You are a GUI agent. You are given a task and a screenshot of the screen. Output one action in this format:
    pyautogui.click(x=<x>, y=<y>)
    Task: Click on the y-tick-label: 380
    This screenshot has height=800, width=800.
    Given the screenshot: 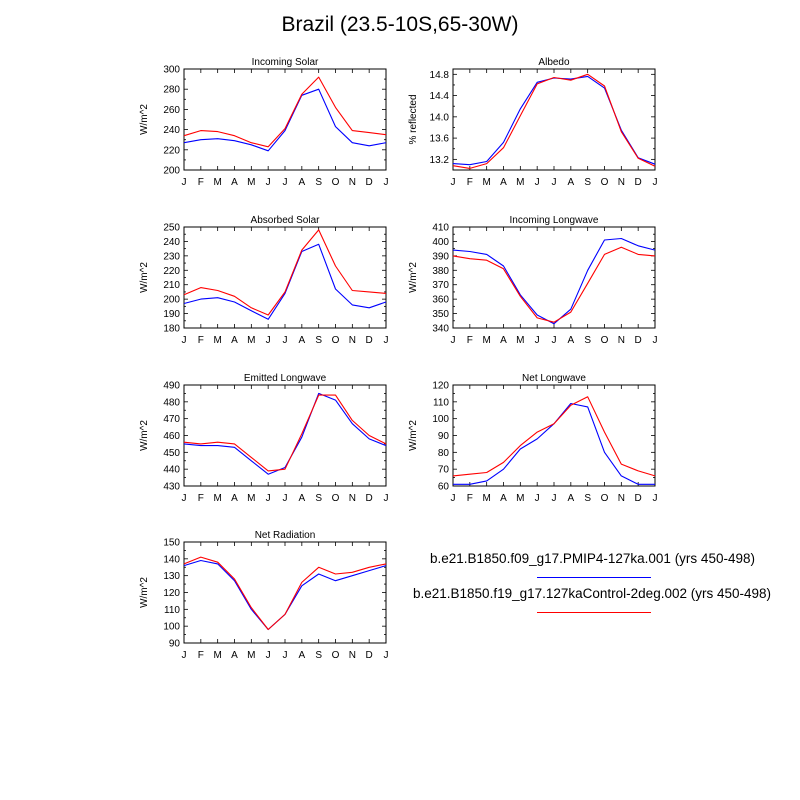 What is the action you would take?
    pyautogui.click(x=440, y=271)
    